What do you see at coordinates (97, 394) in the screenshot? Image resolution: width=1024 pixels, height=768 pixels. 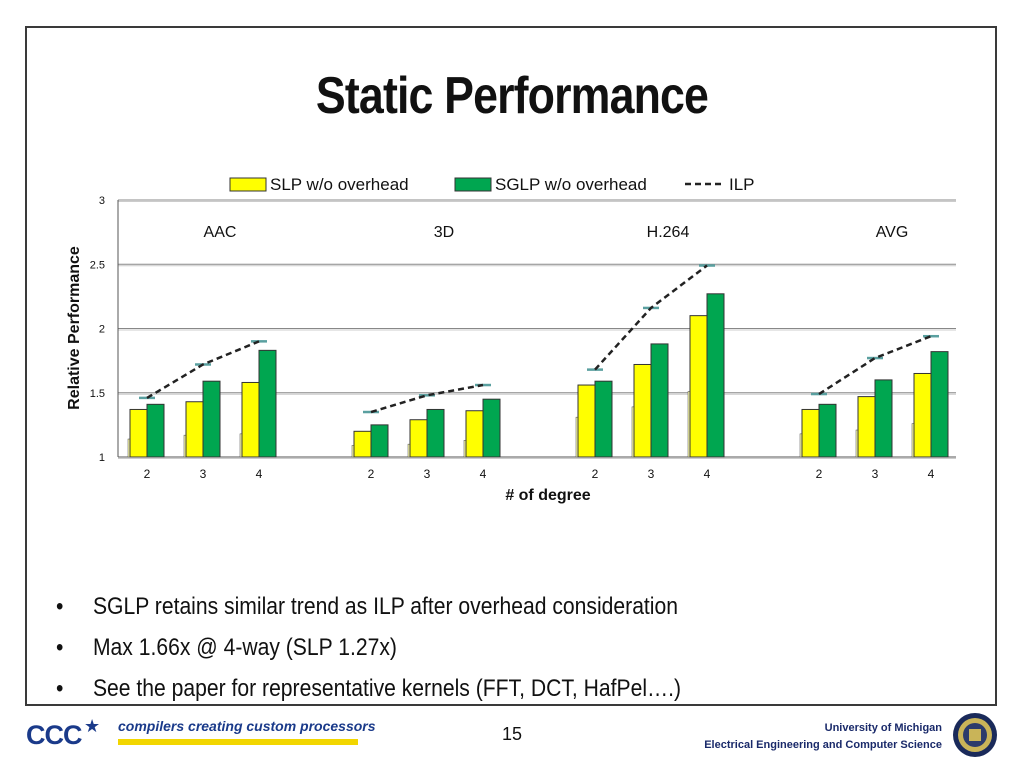 I see `y-tick-label: 1.5` at bounding box center [97, 394].